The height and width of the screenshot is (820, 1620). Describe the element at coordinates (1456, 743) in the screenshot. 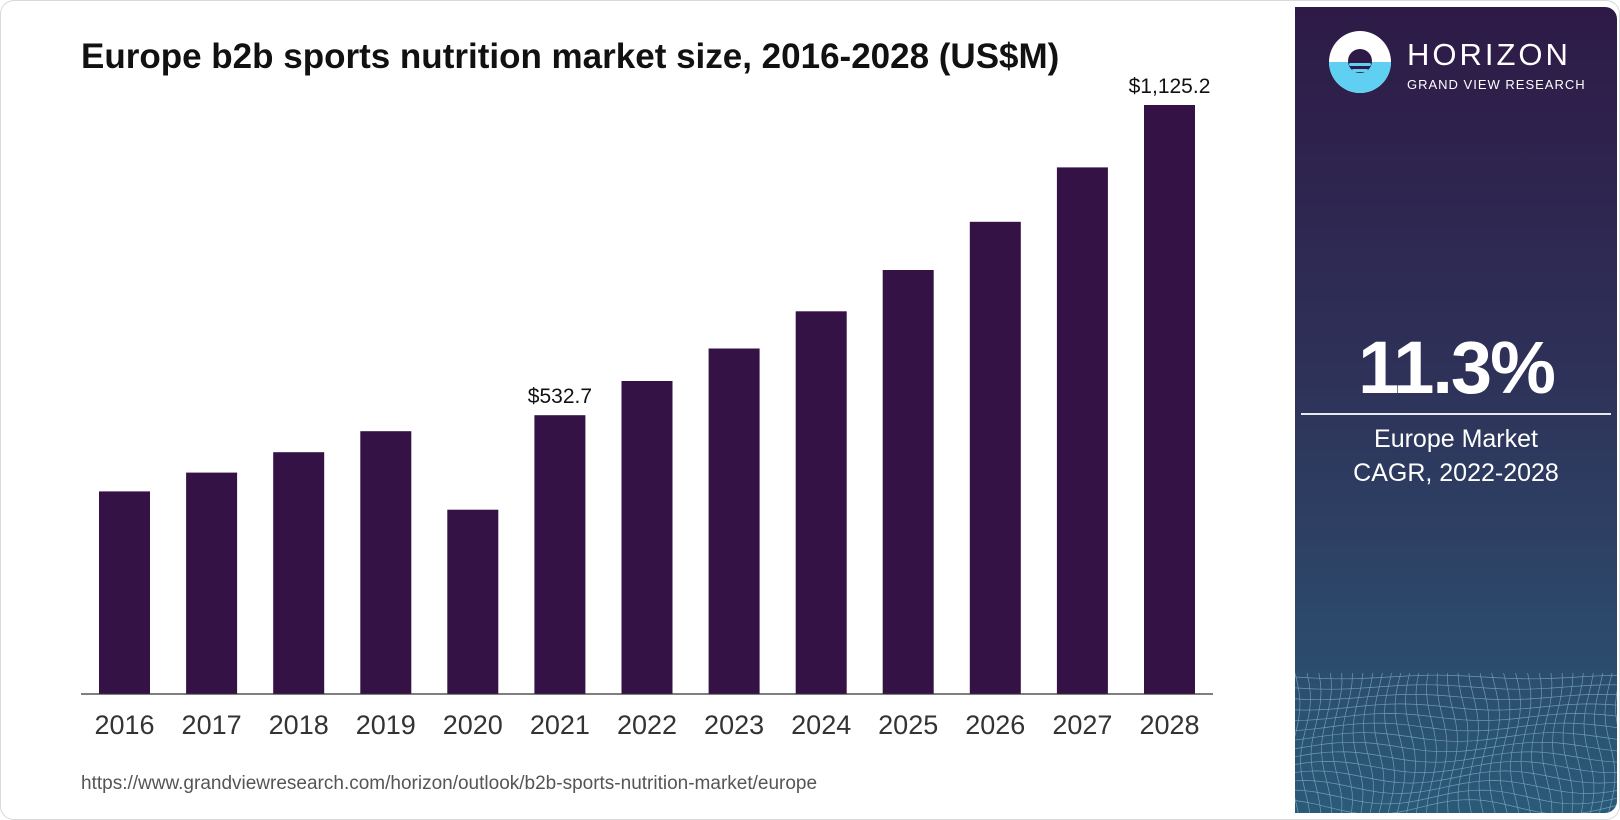

I see `mesh-wave-graphic` at that location.